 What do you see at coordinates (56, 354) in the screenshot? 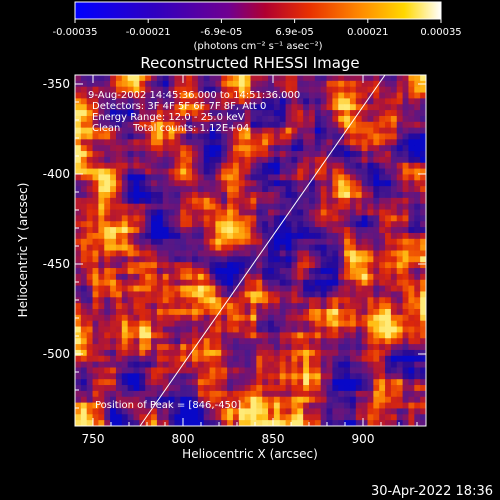
I see `y-tick-label: -500` at bounding box center [56, 354].